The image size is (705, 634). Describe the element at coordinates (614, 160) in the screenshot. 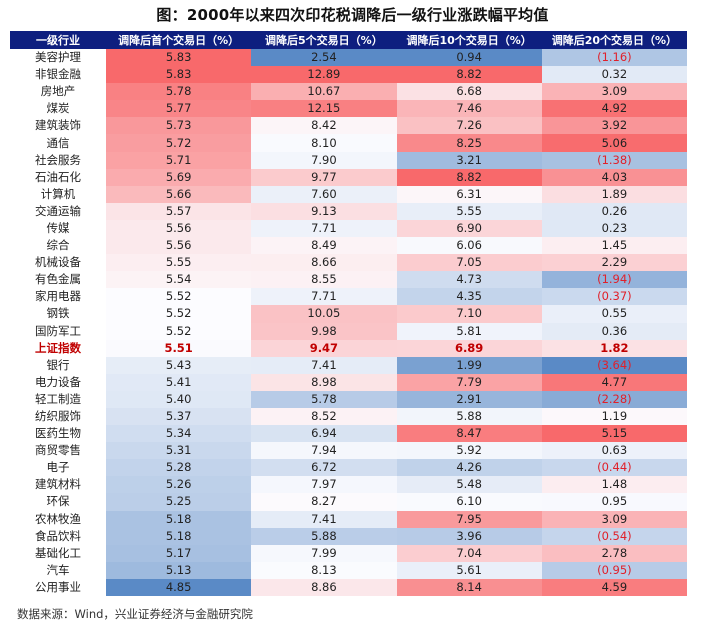

I see `value-cell-d20: (1.38)` at that location.